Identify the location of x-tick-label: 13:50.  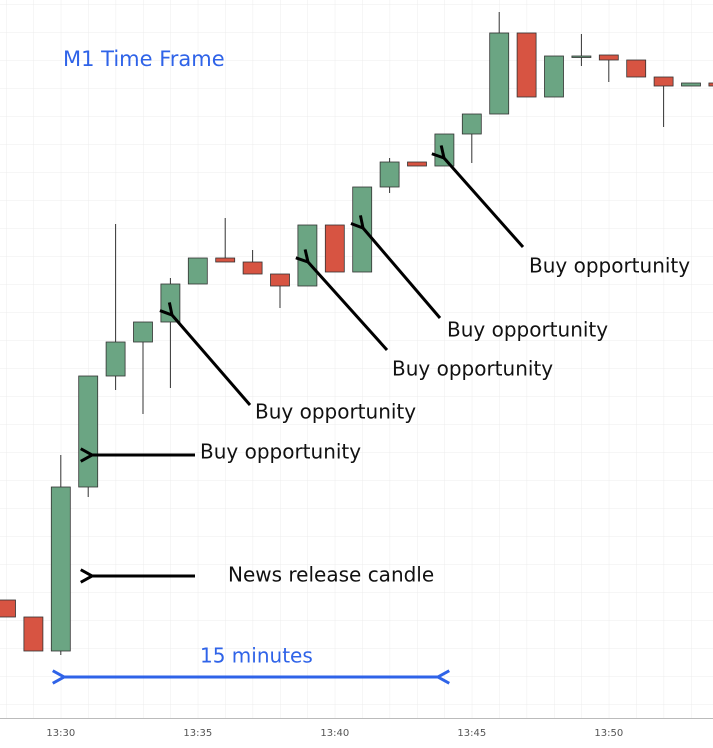
(608, 733).